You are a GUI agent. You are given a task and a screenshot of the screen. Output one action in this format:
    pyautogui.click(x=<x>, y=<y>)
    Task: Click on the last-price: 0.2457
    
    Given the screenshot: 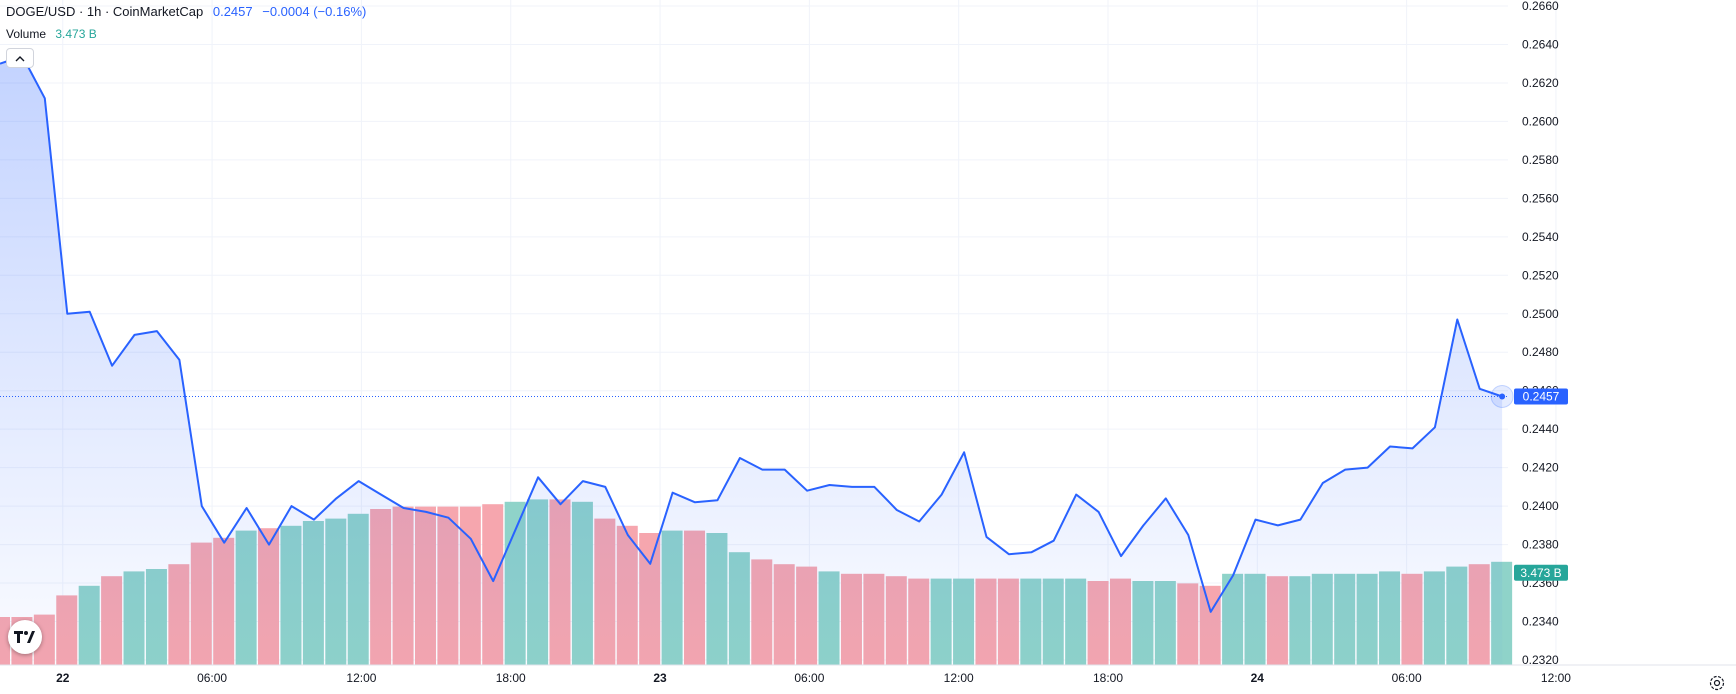 What is the action you would take?
    pyautogui.click(x=232, y=11)
    